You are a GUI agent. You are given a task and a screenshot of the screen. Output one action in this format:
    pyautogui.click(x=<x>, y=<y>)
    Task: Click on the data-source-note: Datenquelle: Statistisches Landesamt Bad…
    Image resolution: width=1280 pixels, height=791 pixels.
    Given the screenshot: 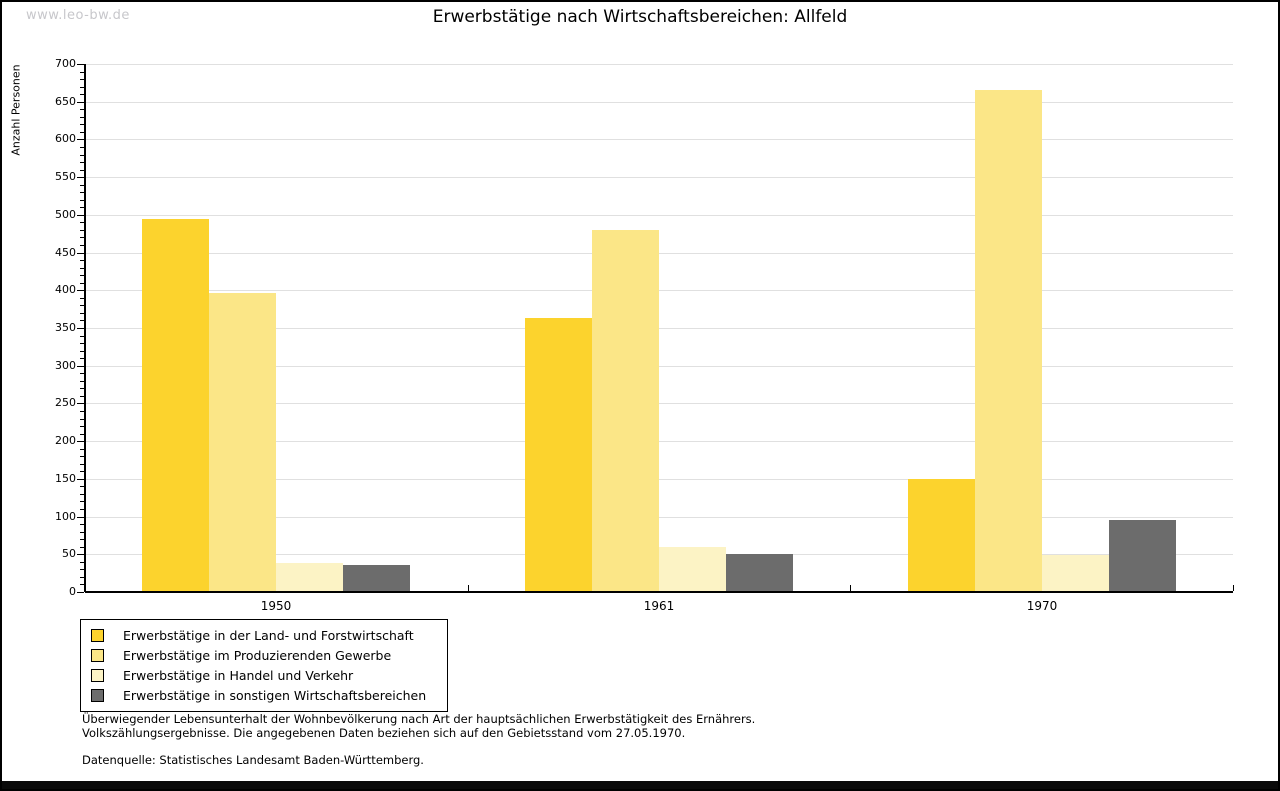 What is the action you would take?
    pyautogui.click(x=253, y=760)
    